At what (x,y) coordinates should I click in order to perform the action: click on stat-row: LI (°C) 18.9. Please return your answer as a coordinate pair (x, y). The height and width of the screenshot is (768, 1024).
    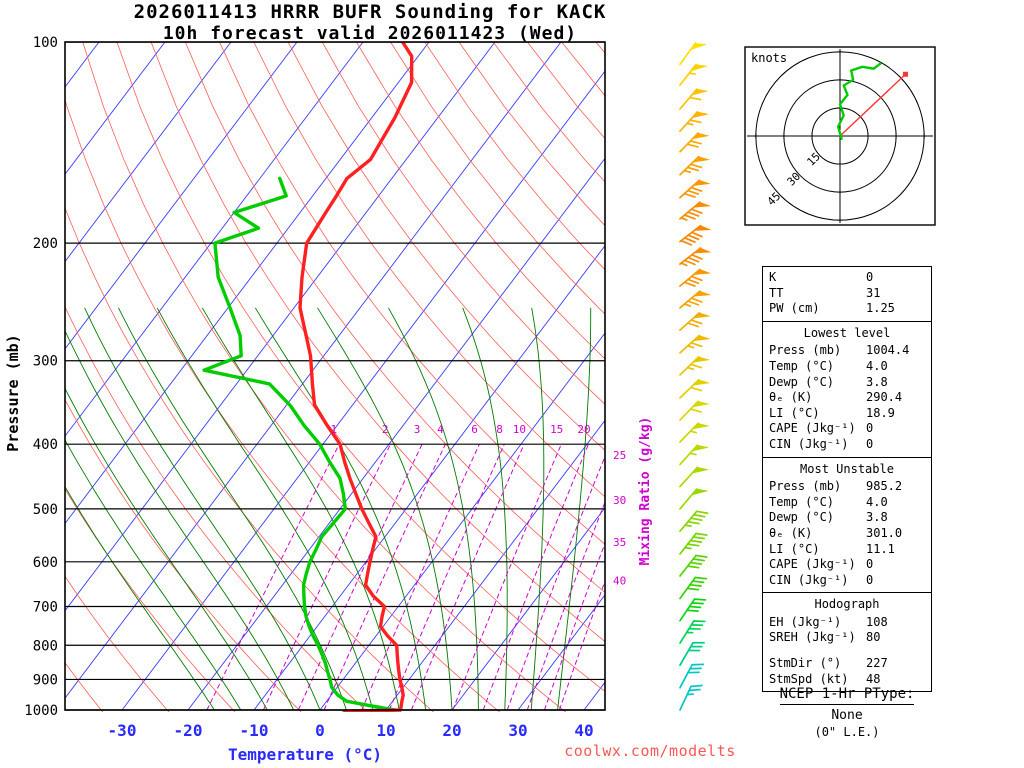
    Looking at the image, I should click on (847, 414).